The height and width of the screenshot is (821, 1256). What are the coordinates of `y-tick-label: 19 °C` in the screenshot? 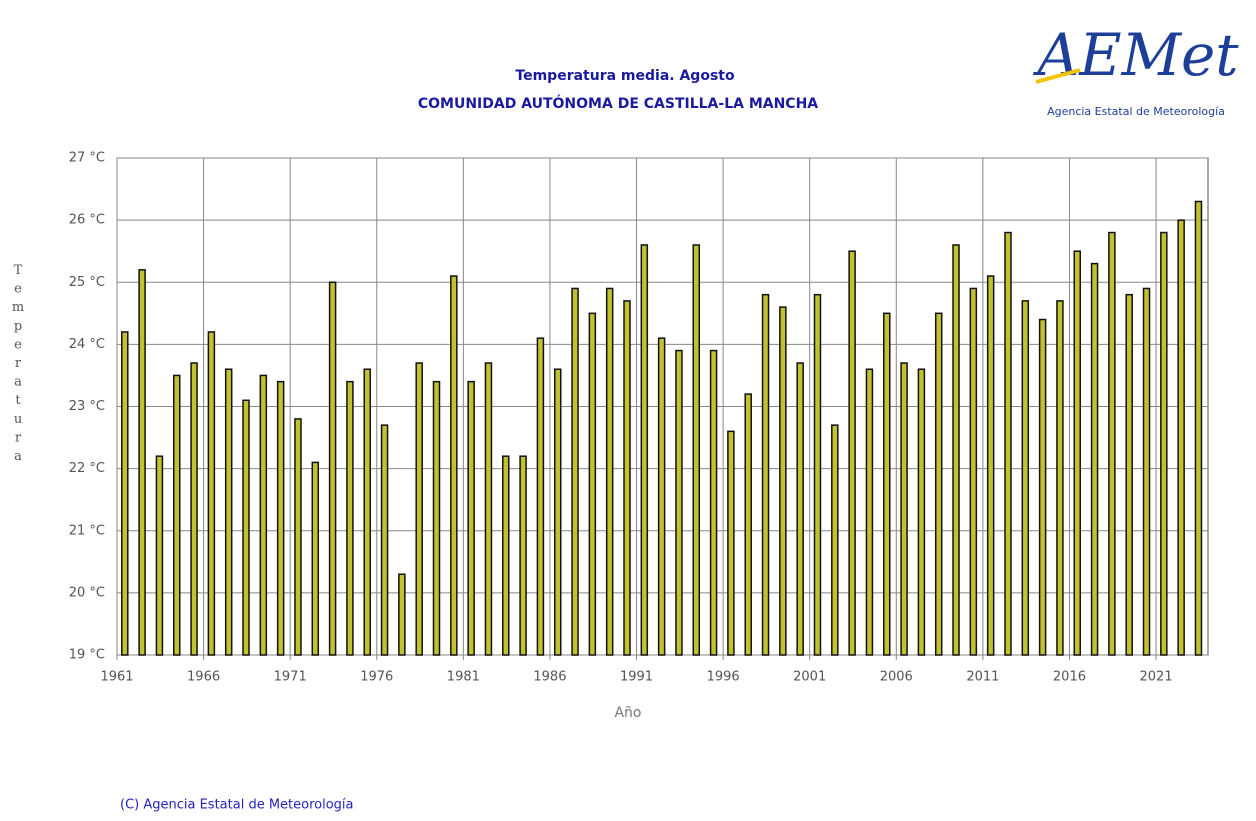 It's located at (87, 655).